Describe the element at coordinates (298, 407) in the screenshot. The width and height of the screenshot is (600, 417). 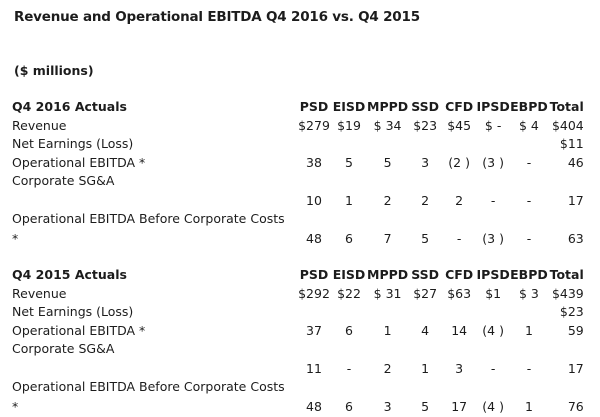
I see `table-row: * 48 6 3 5 17 (4 ) 1 76` at that location.